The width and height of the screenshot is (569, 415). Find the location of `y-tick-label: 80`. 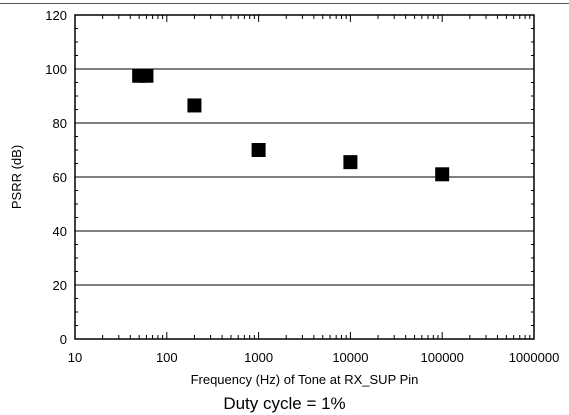

y-tick-label: 80 is located at coordinates (60, 123).